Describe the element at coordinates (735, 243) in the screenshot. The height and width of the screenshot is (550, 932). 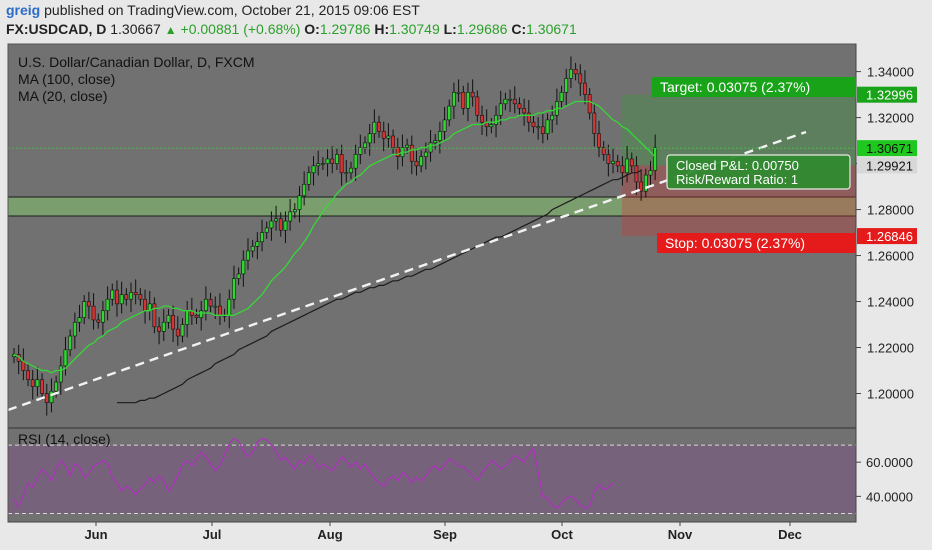
I see `stop-annotation: Stop: 0.03075 (2.37%)` at that location.